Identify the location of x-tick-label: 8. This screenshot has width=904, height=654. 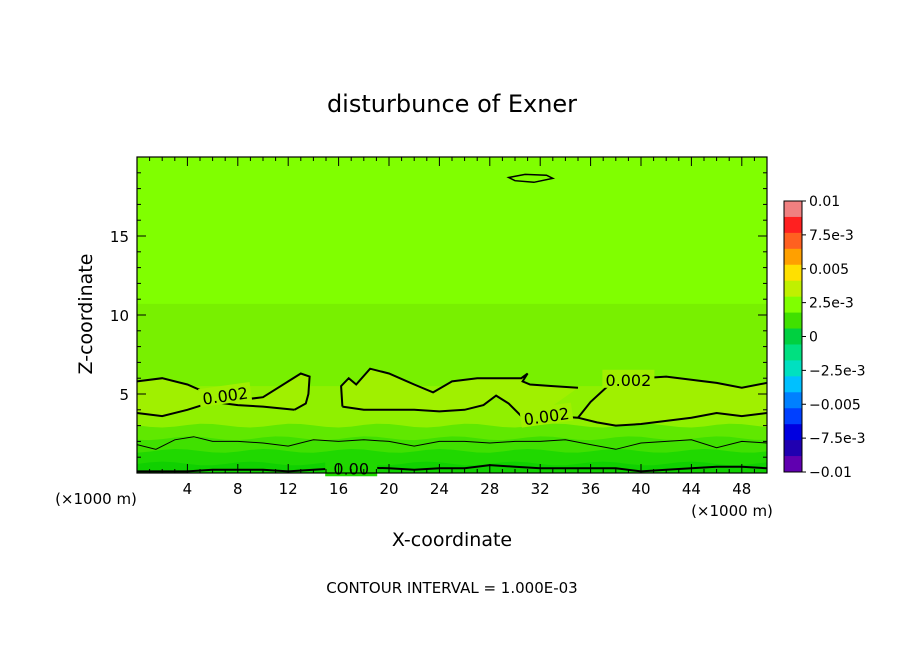
(238, 489).